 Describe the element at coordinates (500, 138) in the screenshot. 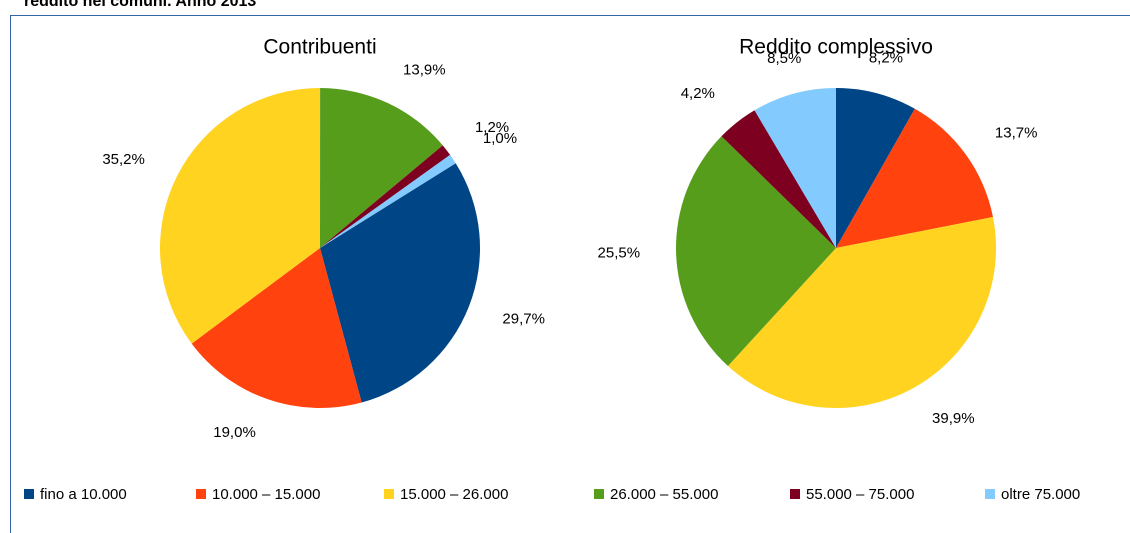

I see `data-label: 1,0%` at that location.